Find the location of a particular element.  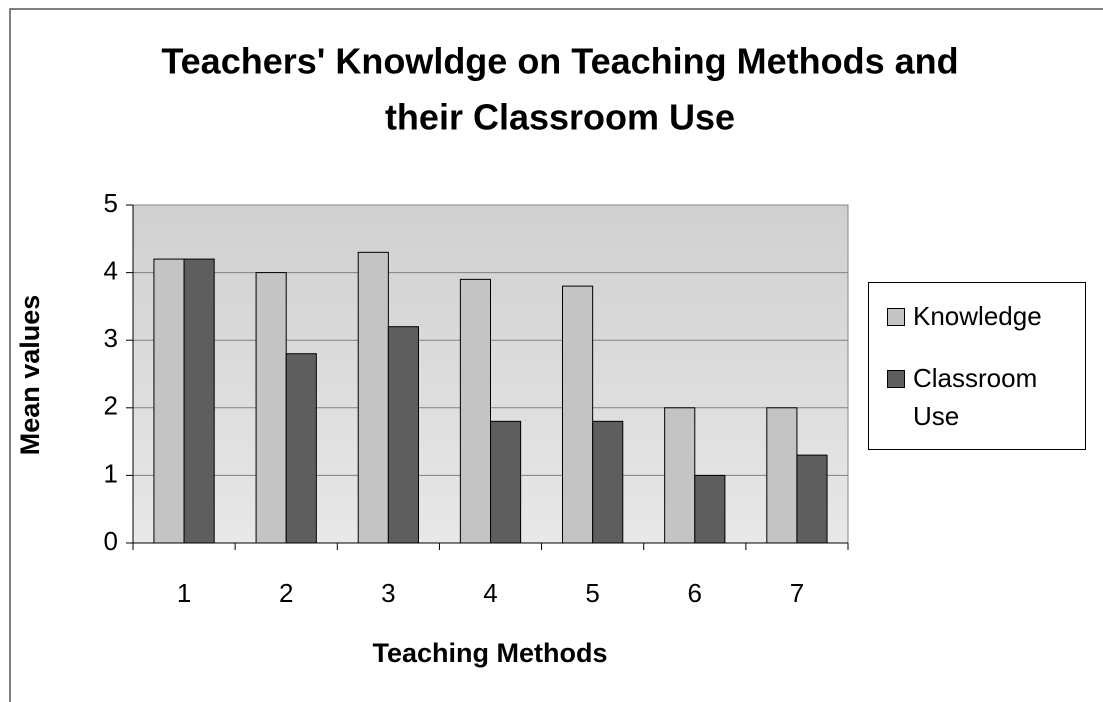

x-tick-label: 7 is located at coordinates (797, 593).